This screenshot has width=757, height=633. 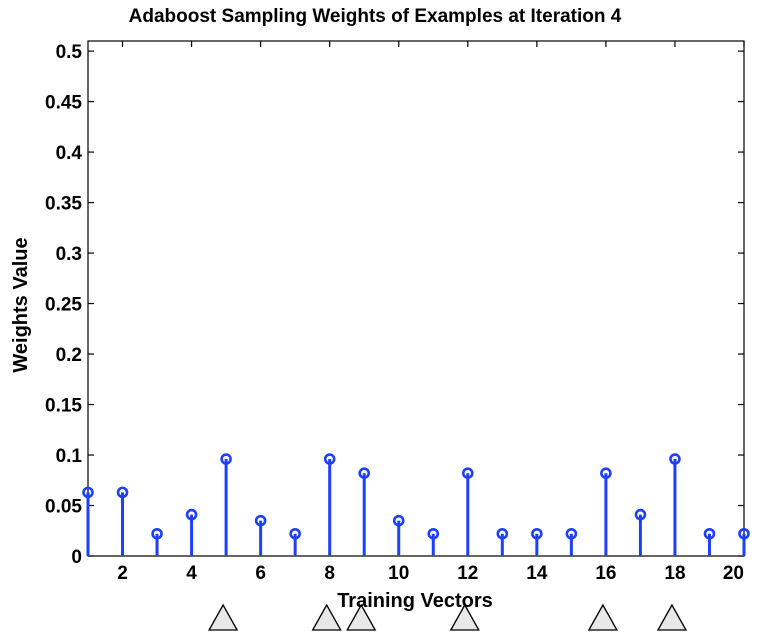 I want to click on y-tick-label: 0.45, so click(x=63, y=103).